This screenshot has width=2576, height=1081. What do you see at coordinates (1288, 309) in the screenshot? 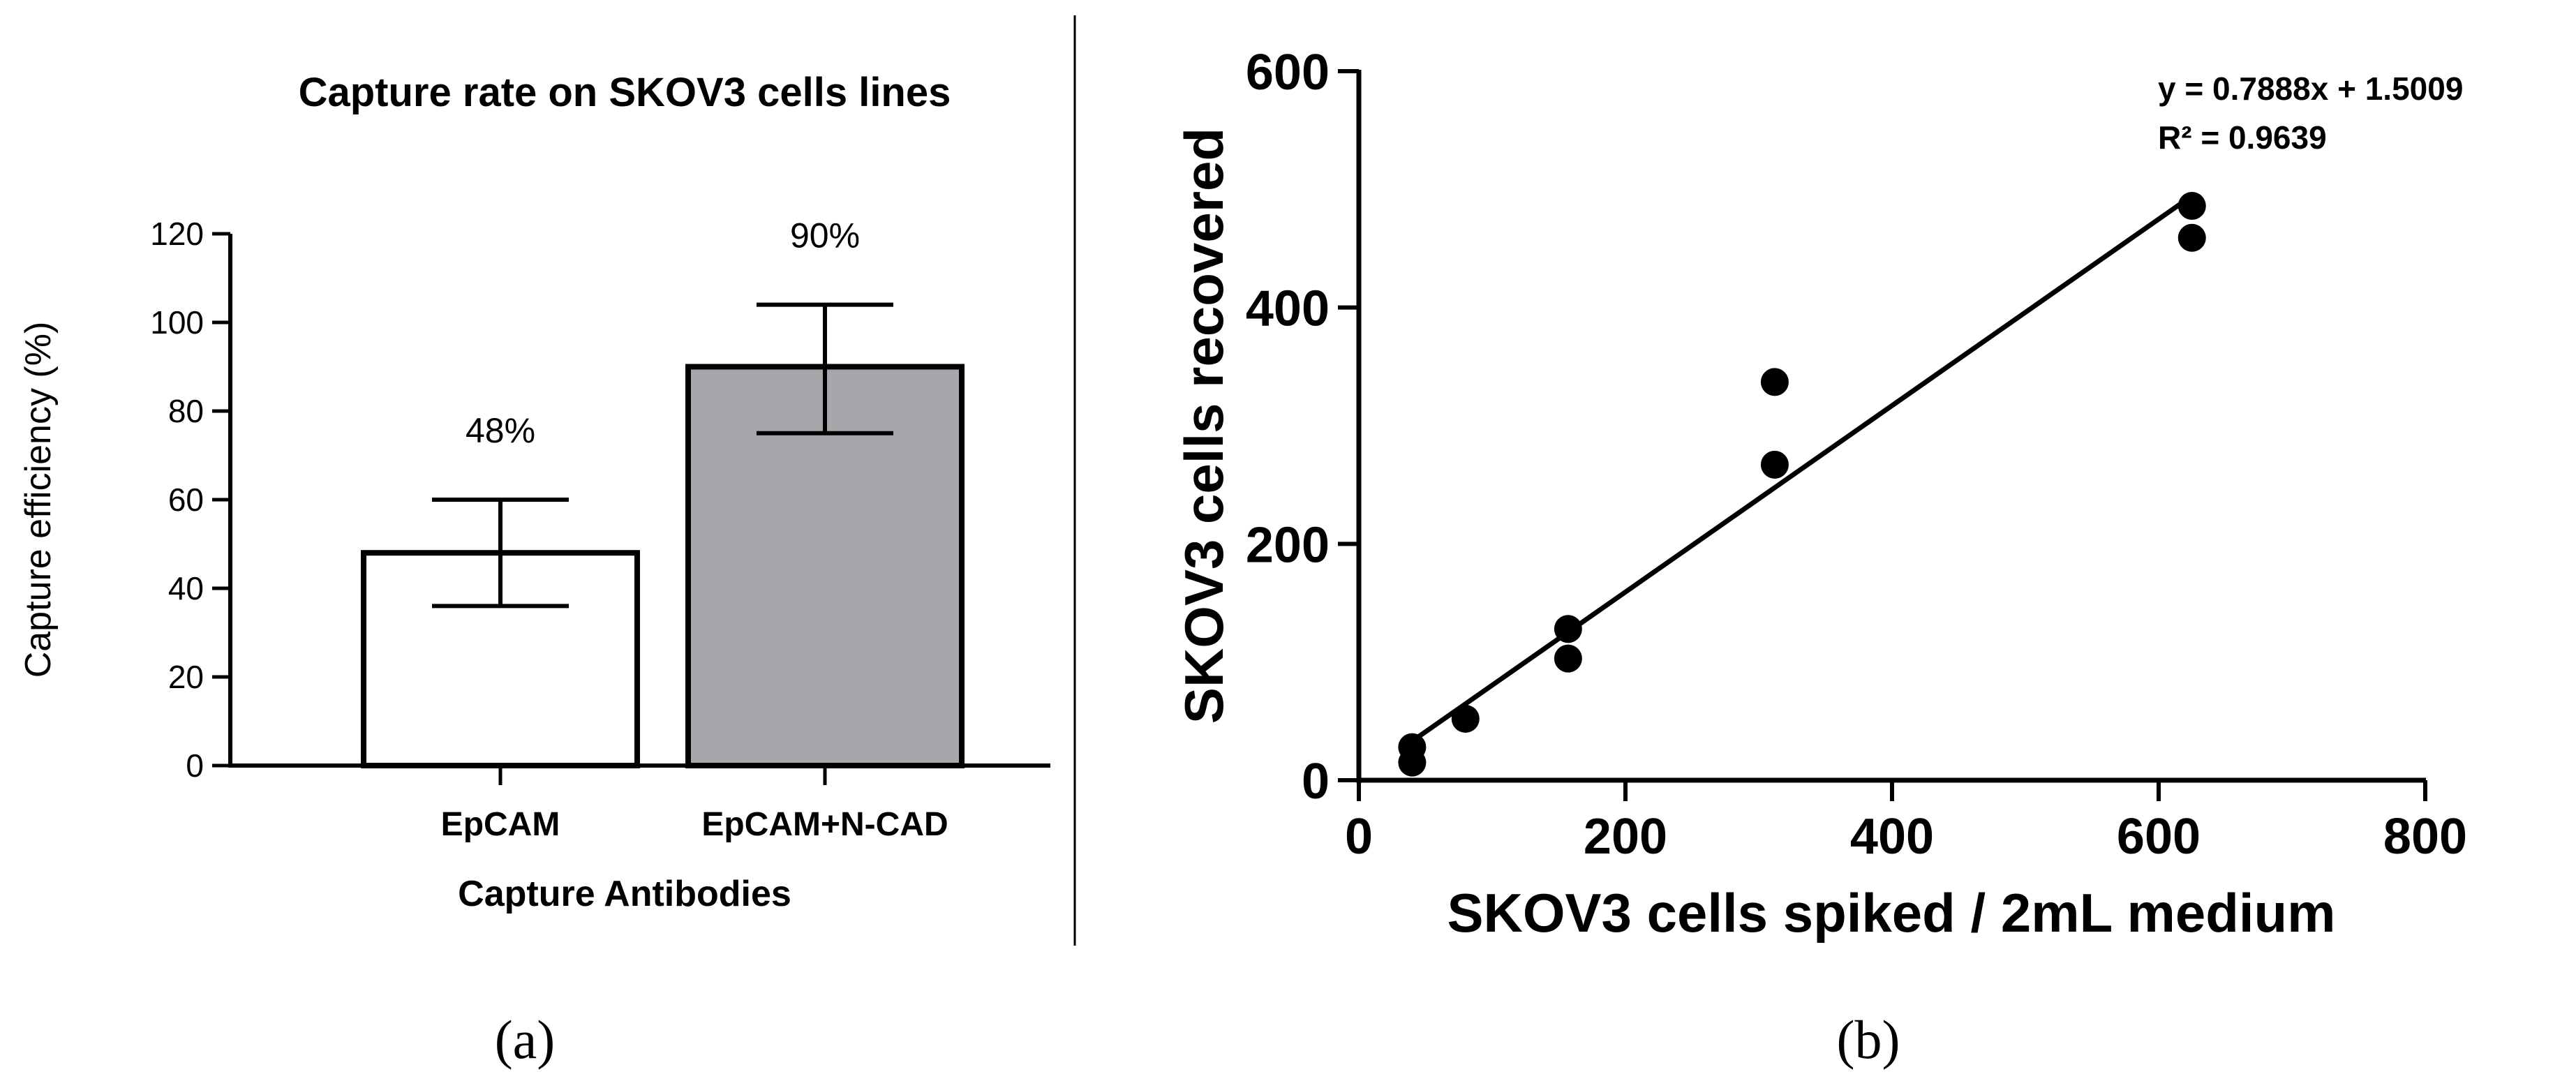
I see `scatter-y-tick-label: 400` at bounding box center [1288, 309].